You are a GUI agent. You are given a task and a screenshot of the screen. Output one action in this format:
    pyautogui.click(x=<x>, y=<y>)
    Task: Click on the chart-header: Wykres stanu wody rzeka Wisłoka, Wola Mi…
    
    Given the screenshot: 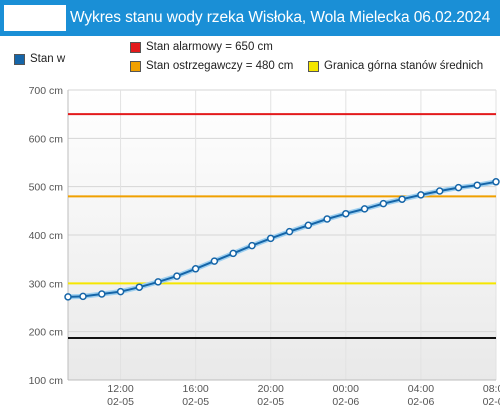 What is the action you would take?
    pyautogui.click(x=250, y=18)
    